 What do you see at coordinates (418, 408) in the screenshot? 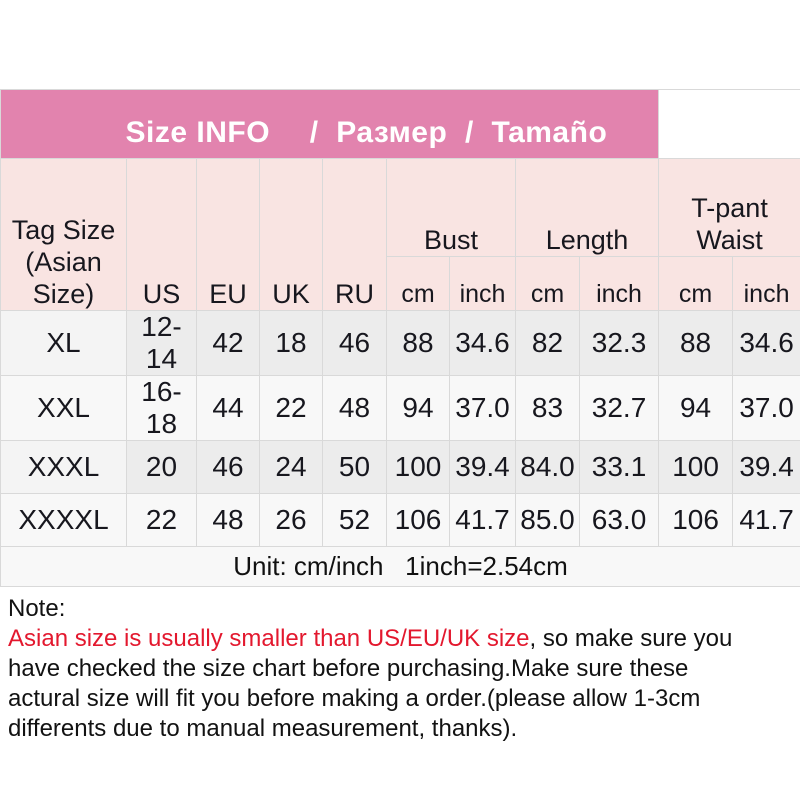
I see `bust-cm-value: 94` at bounding box center [418, 408].